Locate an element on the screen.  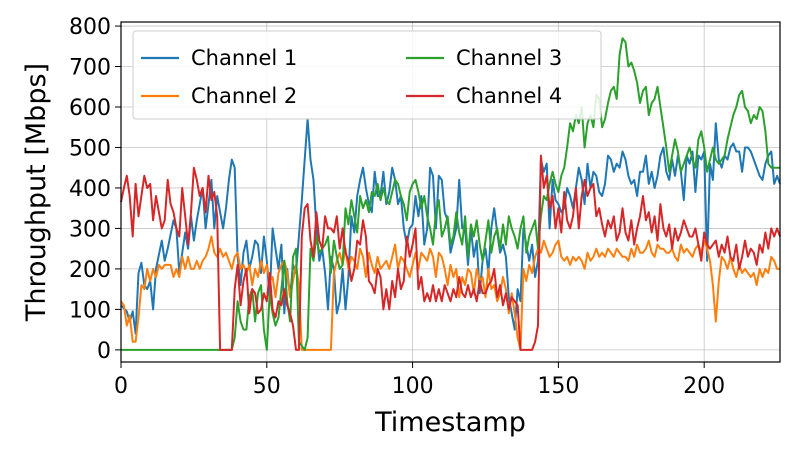
legend: Channel 1 Channel 2 Channel 3 Channel 4 is located at coordinates (367, 75).